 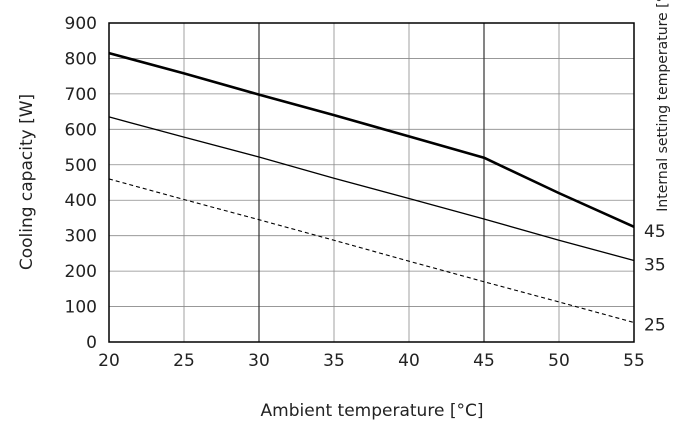 What do you see at coordinates (81, 24) in the screenshot?
I see `y-tick-label: 900` at bounding box center [81, 24].